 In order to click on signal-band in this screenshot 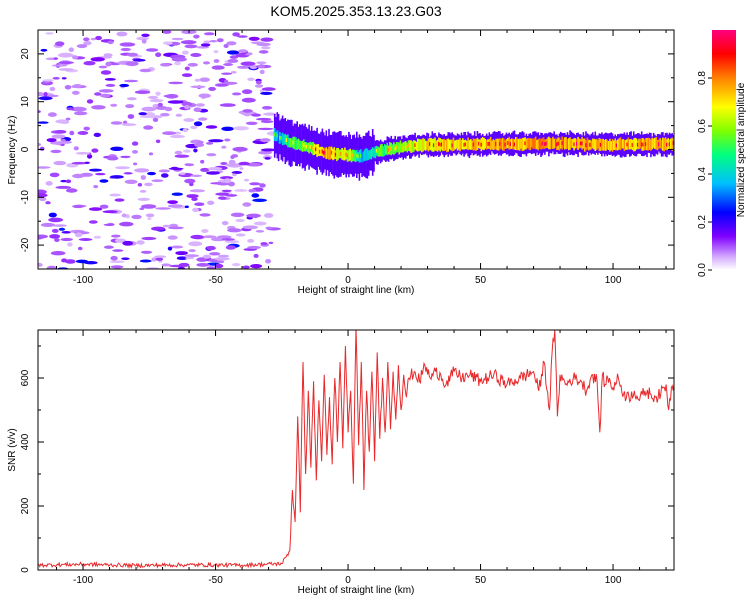, I will do `click(473, 146)`.